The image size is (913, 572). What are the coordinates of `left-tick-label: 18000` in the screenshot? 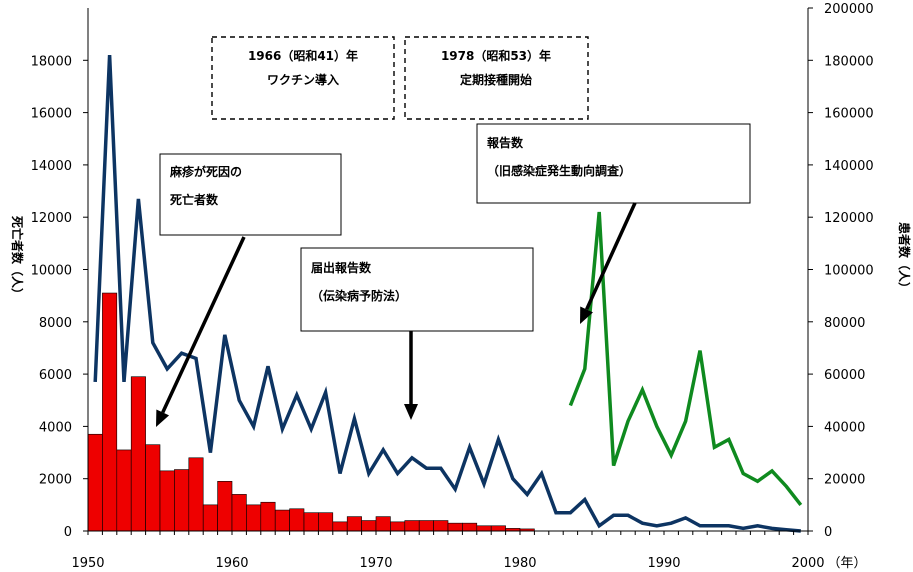 It's located at (51, 61).